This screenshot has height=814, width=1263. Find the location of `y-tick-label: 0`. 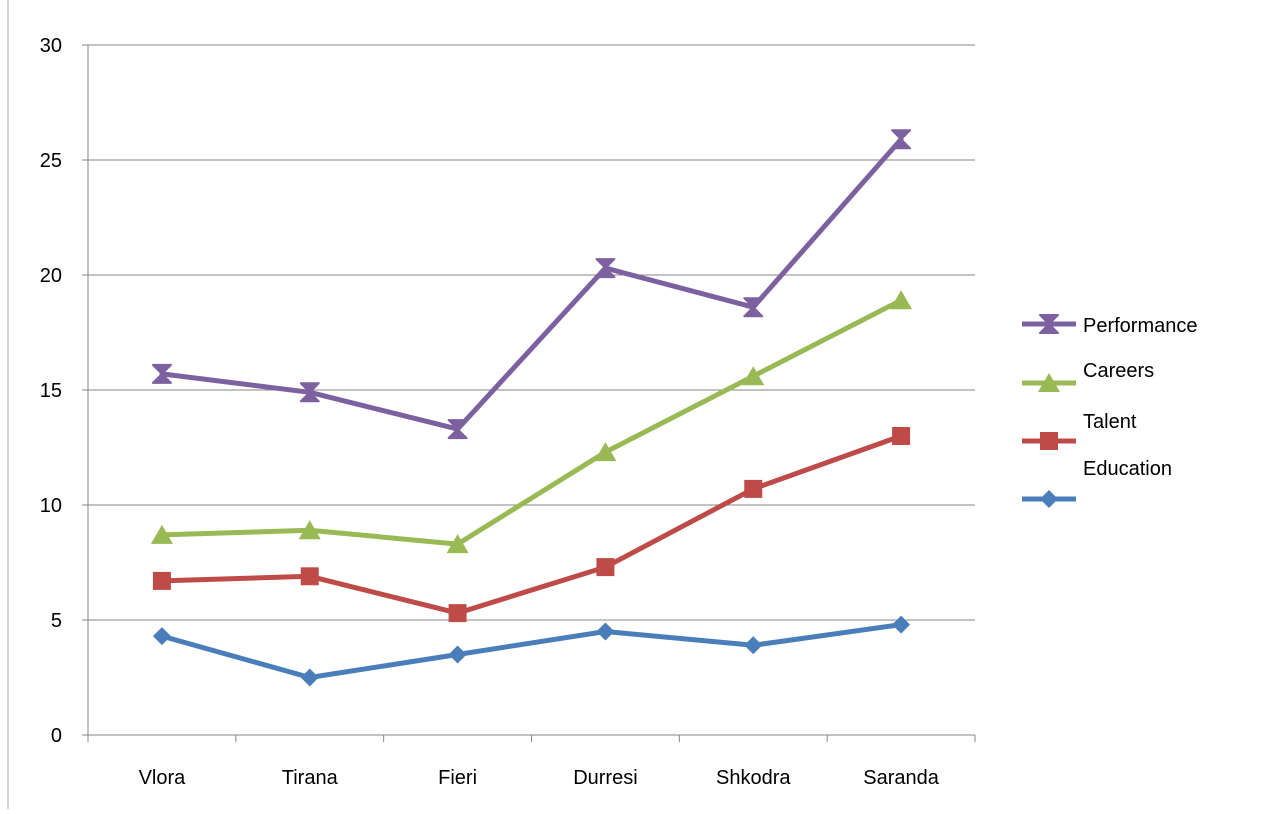

y-tick-label: 0 is located at coordinates (56, 736).